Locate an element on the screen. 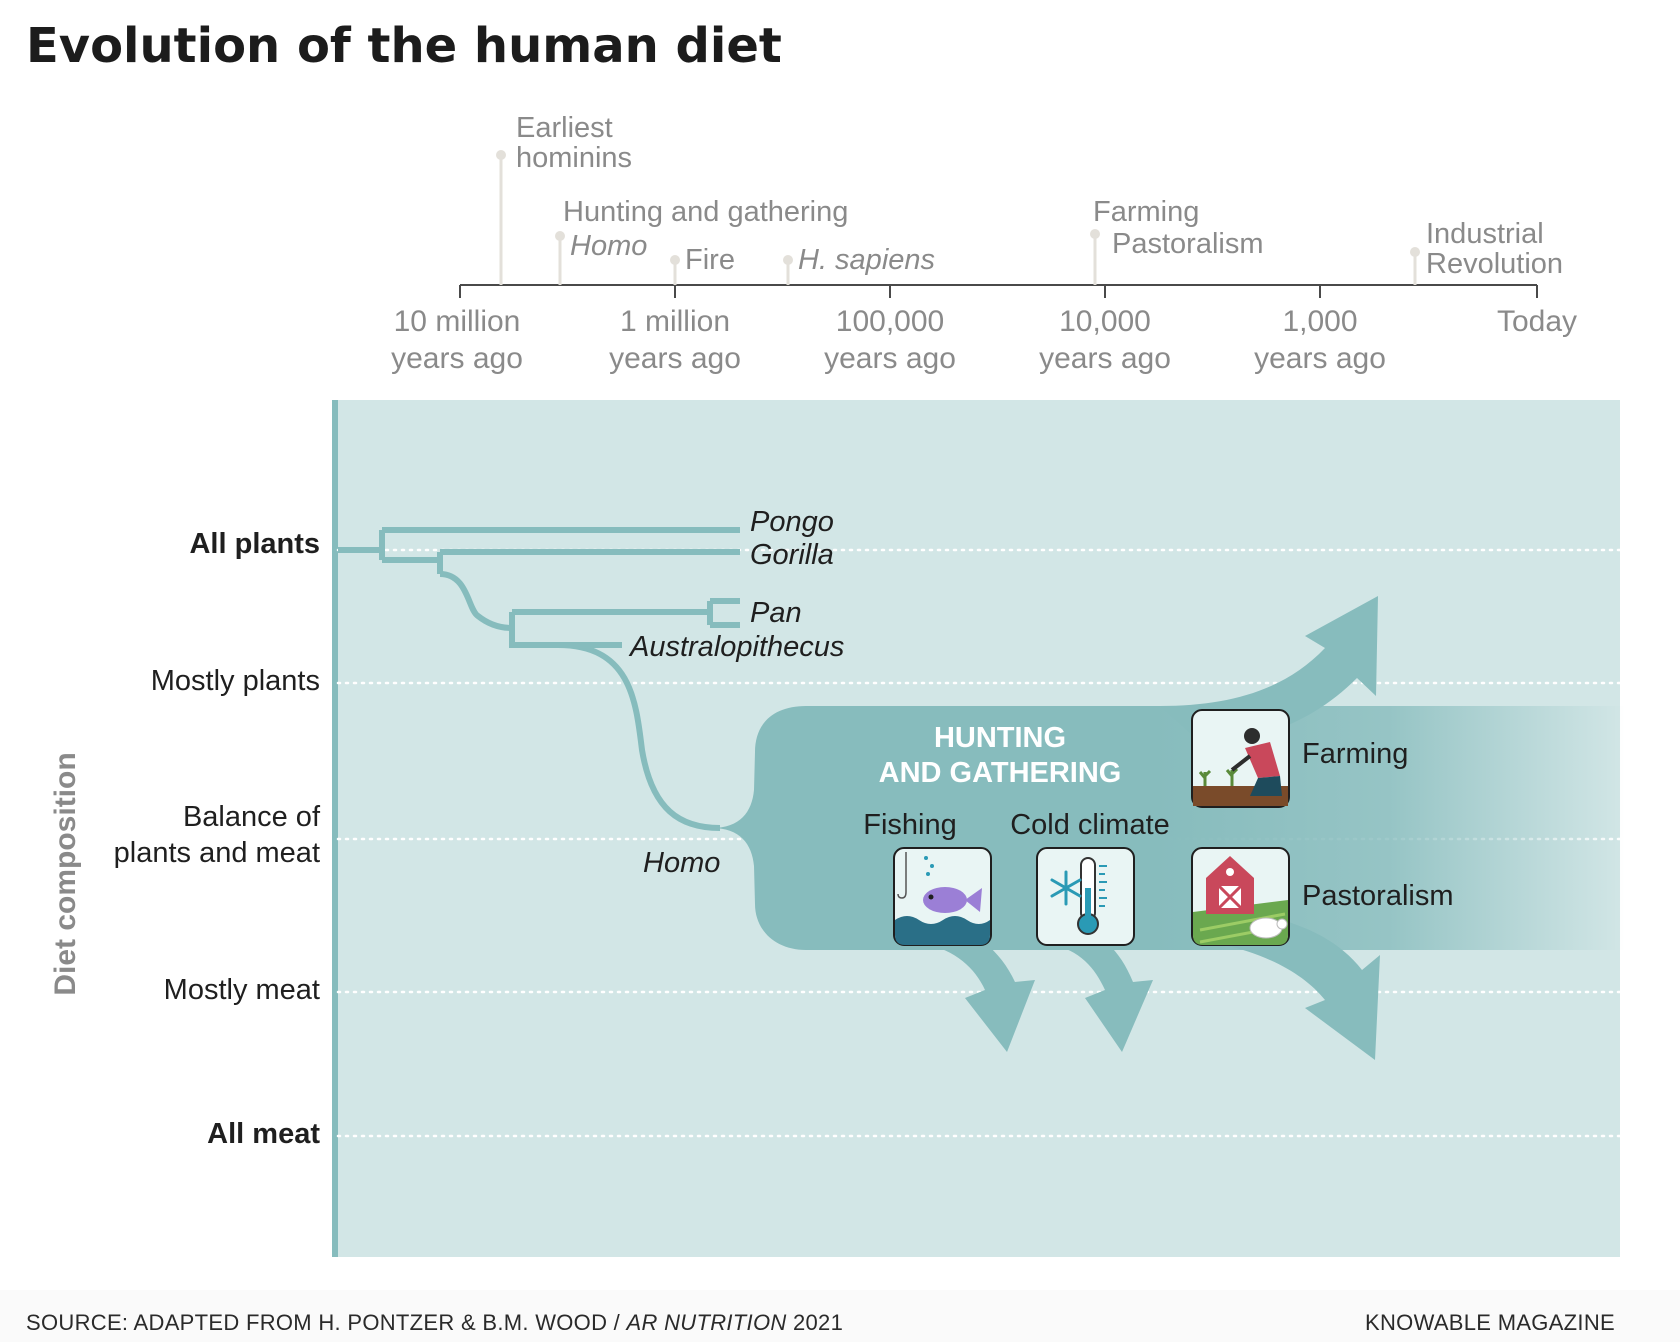 The width and height of the screenshot is (1680, 1342). label-fishing: Fishing is located at coordinates (910, 825).